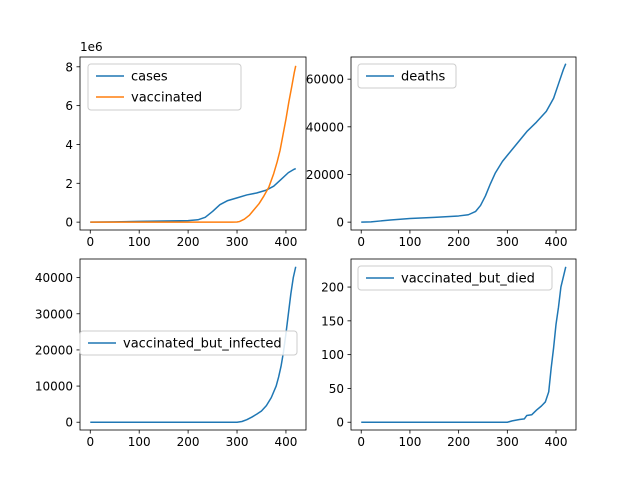 This screenshot has width=640, height=480. What do you see at coordinates (336, 389) in the screenshot?
I see `y-tick-label: 50` at bounding box center [336, 389].